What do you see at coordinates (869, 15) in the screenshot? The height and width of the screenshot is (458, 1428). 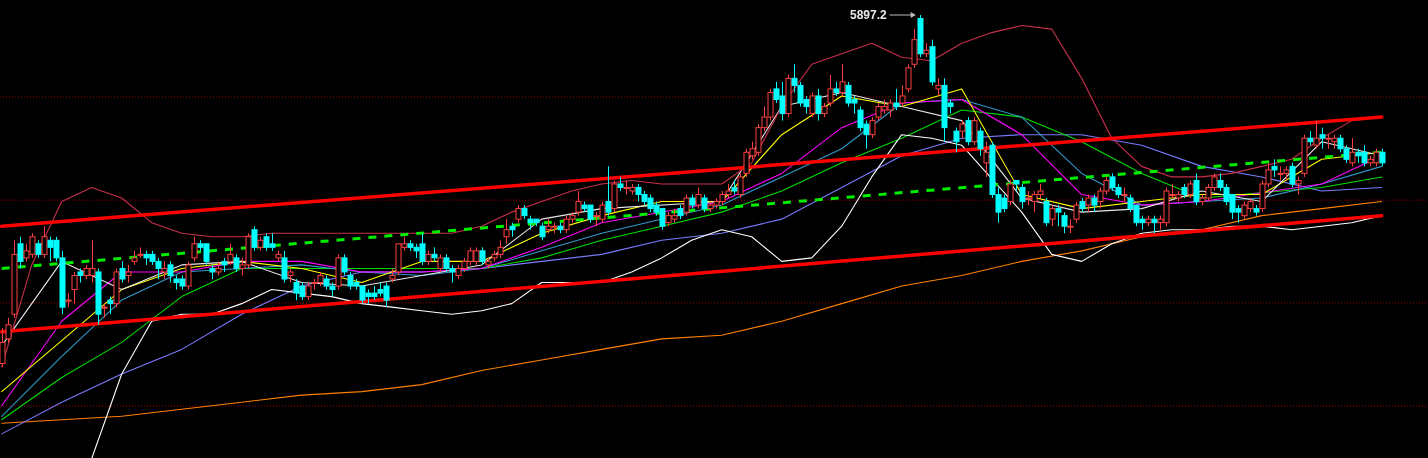 I see `annotation: 5897.2` at bounding box center [869, 15].